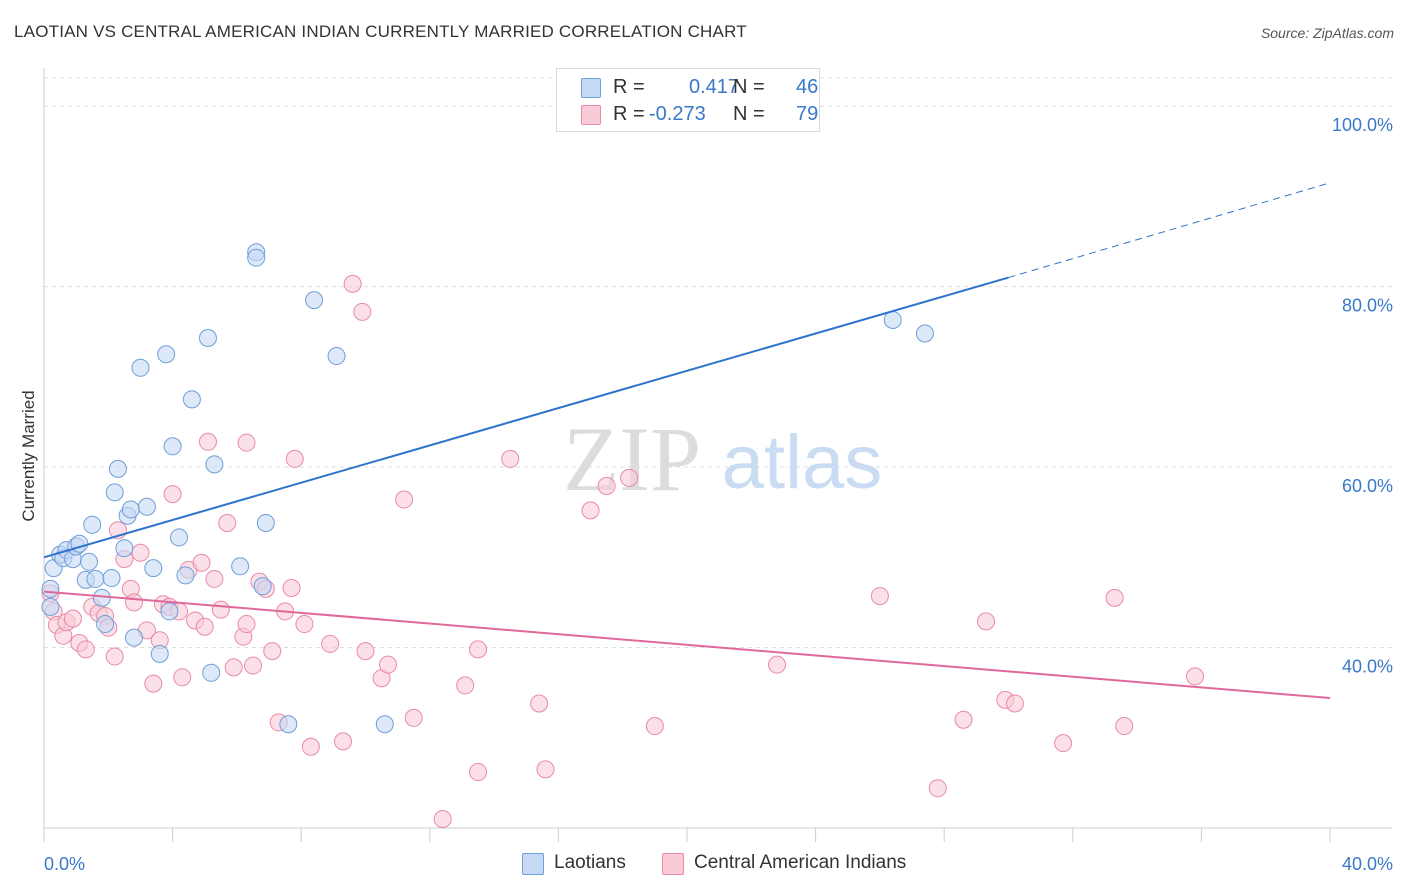  I want to click on watermark: ZIP atlas, so click(722, 459).